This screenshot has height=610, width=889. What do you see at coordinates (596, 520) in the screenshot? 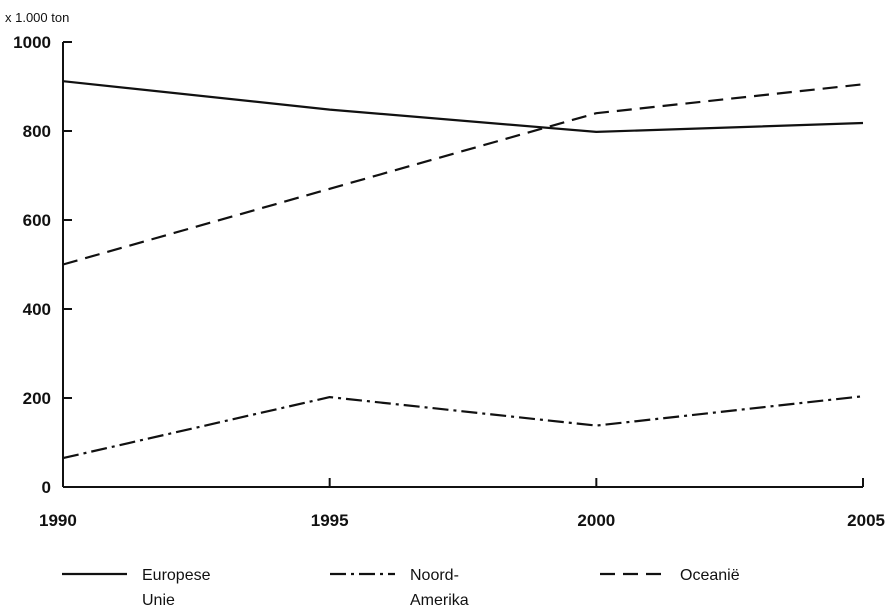
I see `x-tick-label: 2000` at bounding box center [596, 520].